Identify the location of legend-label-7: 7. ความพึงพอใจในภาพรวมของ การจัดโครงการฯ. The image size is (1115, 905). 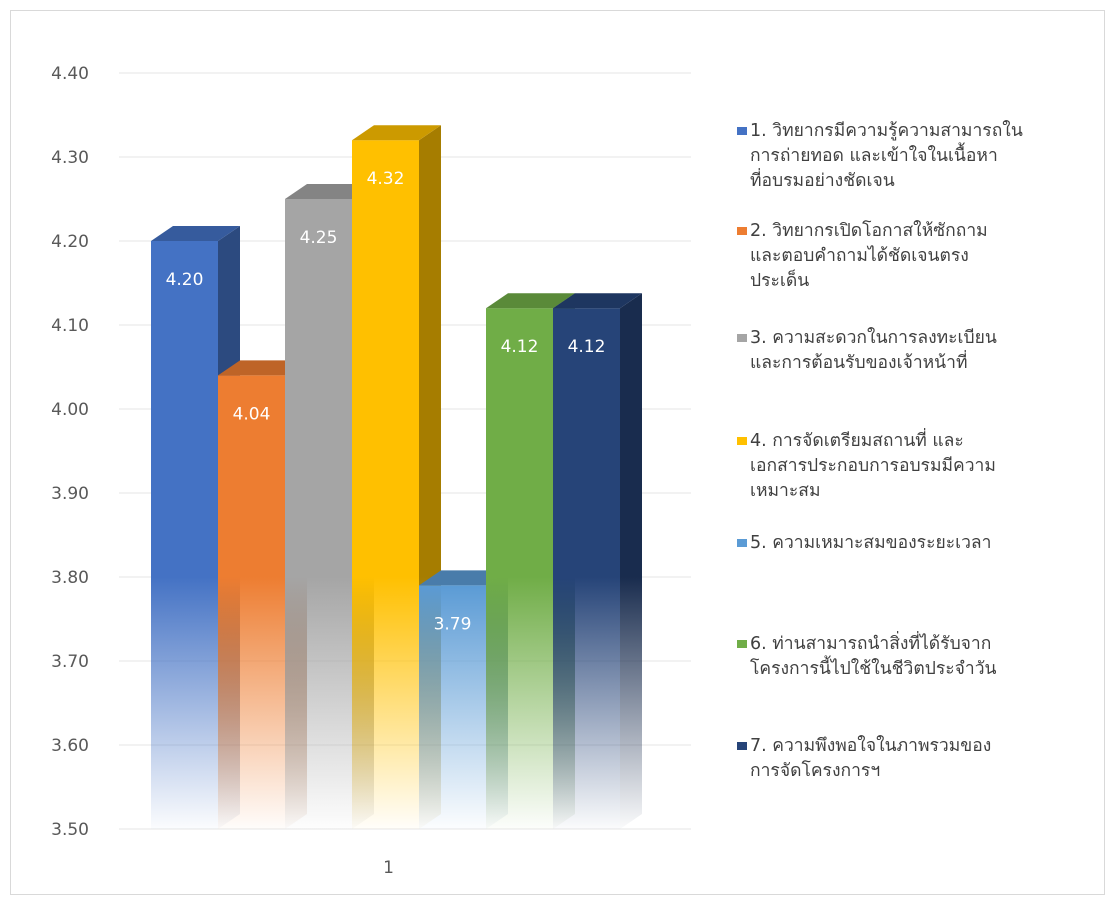
(871, 758).